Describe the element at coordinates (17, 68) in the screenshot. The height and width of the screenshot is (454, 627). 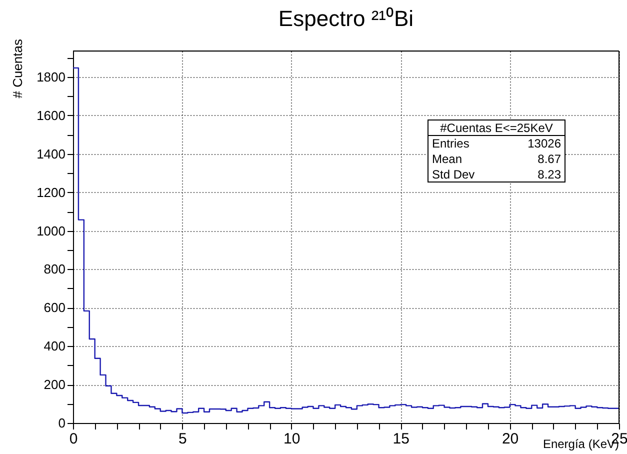
I see `y-axis-title: # Cuentas` at that location.